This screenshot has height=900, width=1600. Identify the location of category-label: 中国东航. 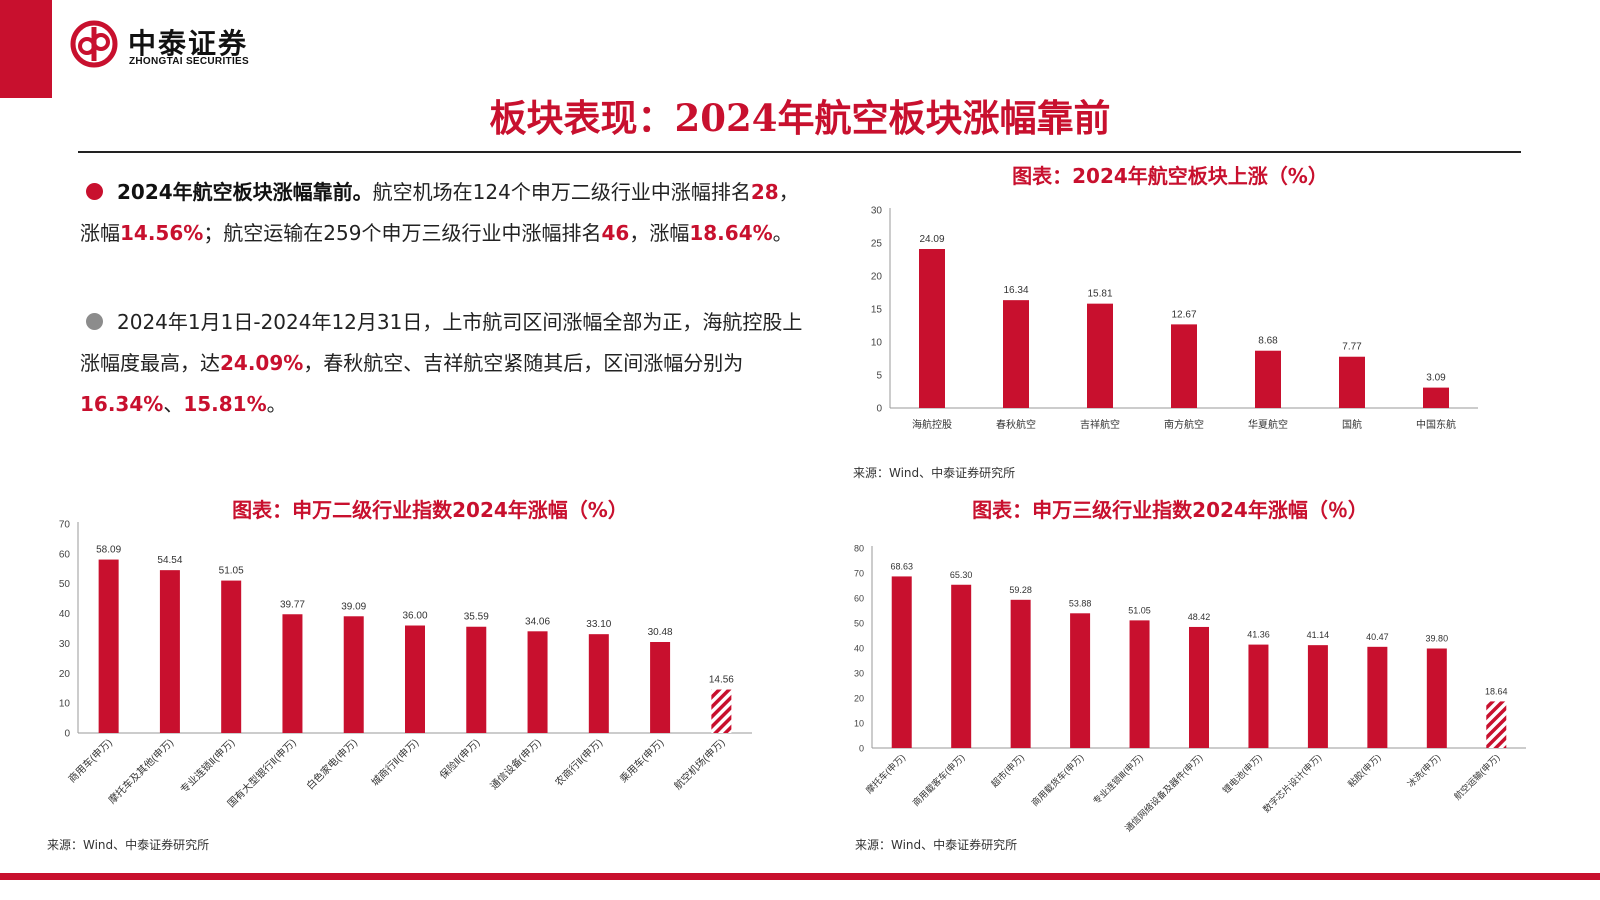
(1436, 424).